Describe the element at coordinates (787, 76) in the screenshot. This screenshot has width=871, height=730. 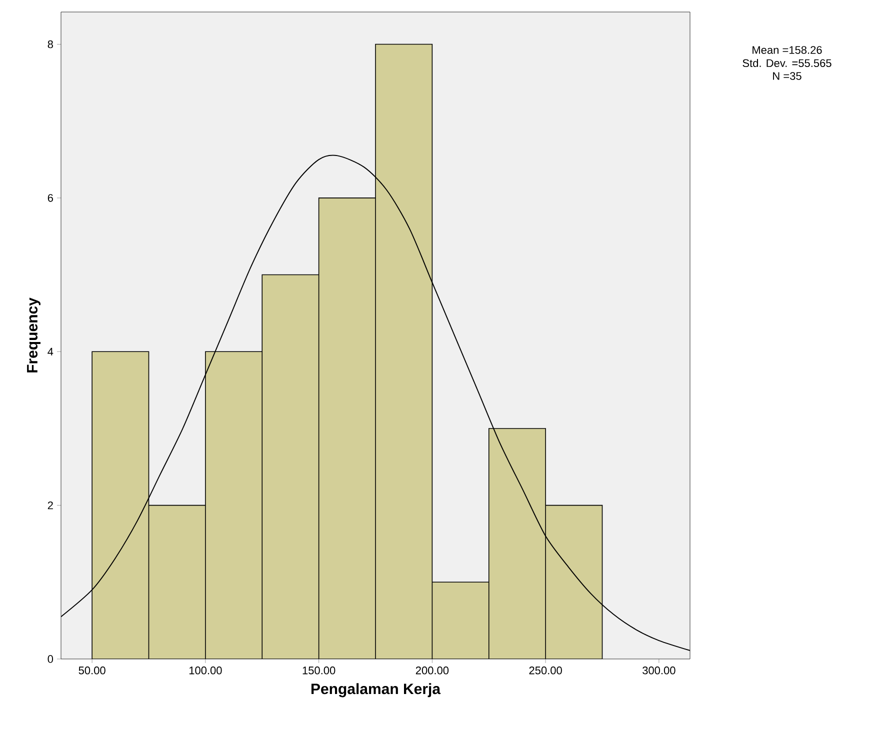
I see `text: N =35` at that location.